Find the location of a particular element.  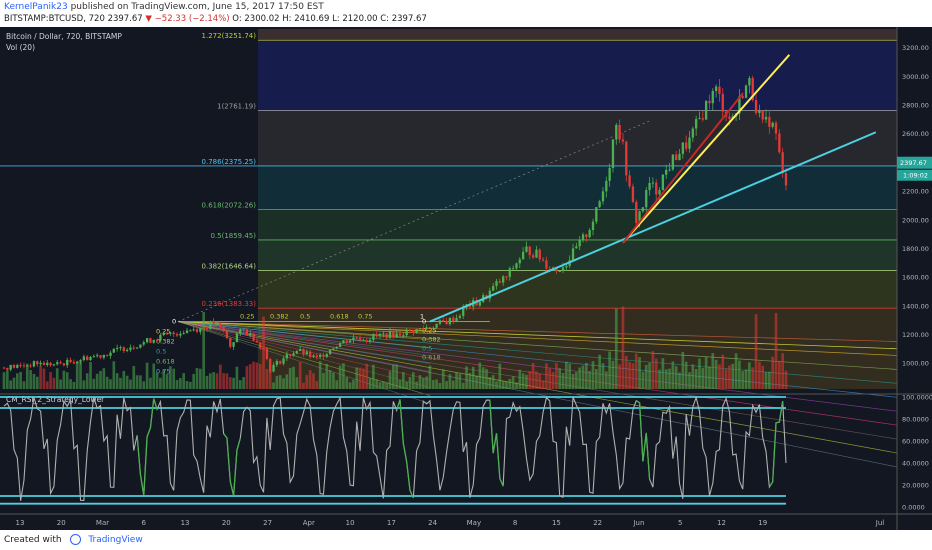

time-tick-label: 5 is located at coordinates (680, 523).